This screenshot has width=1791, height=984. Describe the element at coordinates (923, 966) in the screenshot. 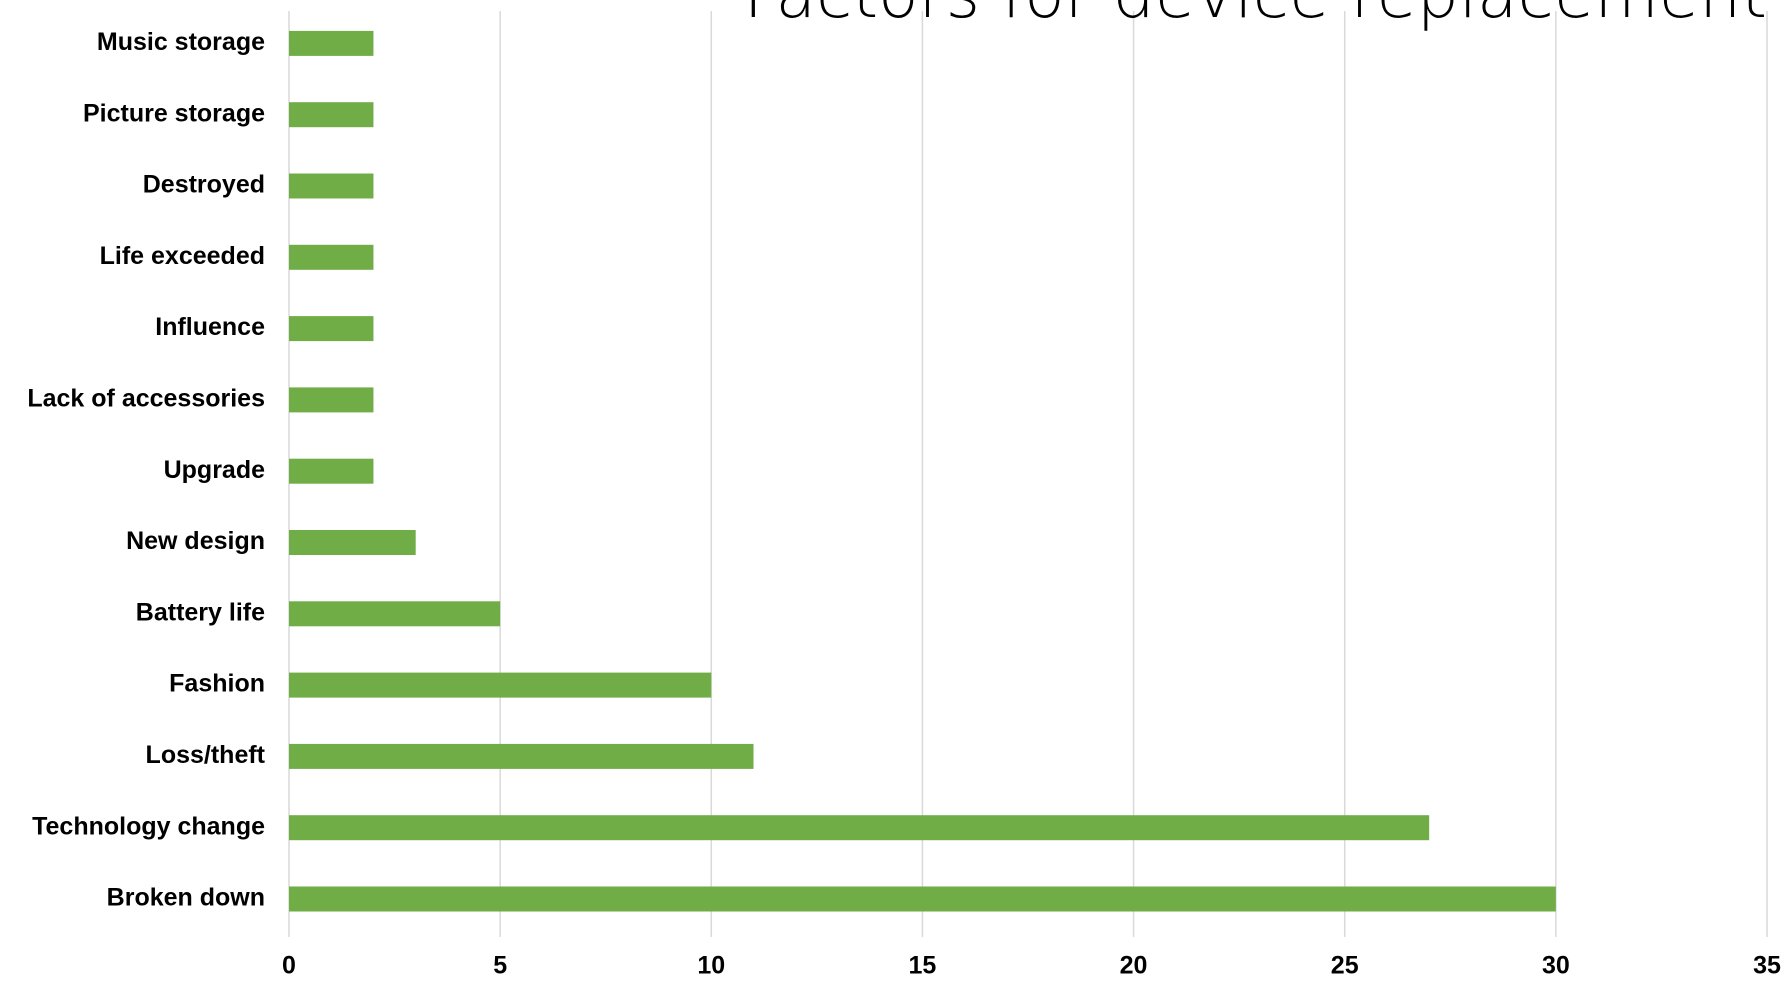

I see `x-tick-label: 15` at that location.